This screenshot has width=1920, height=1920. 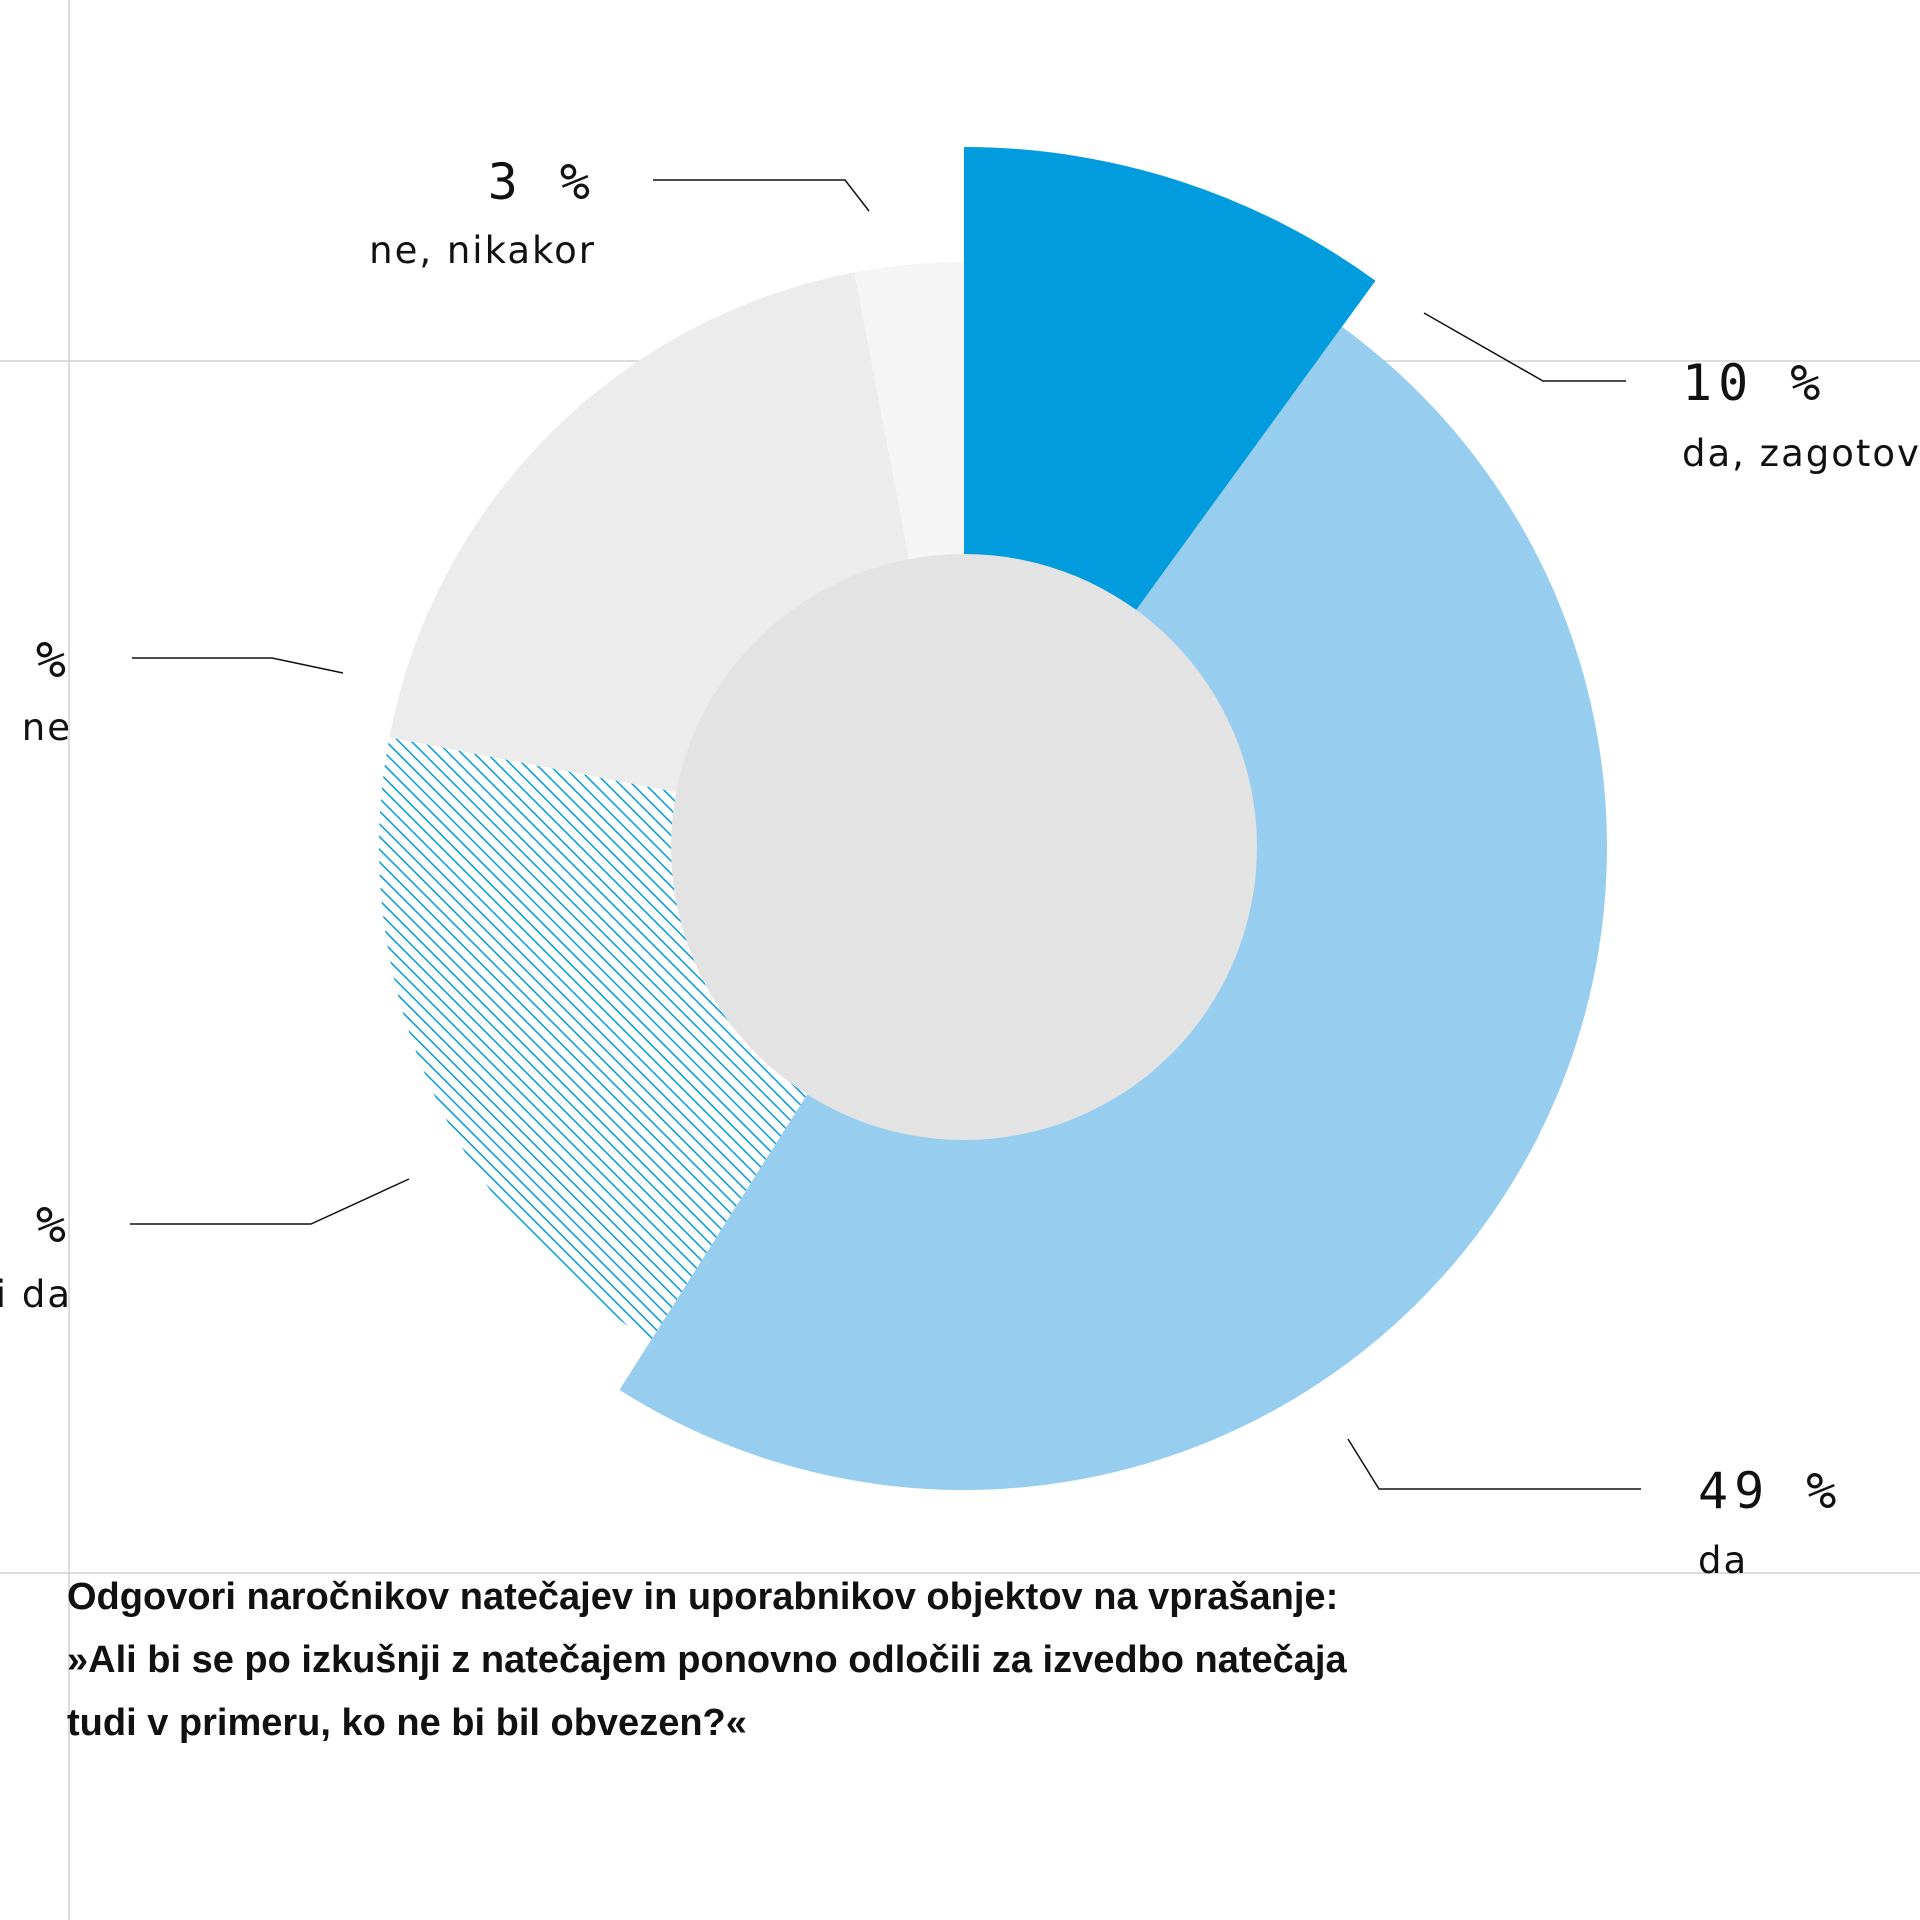 What do you see at coordinates (1723, 1560) in the screenshot?
I see `data-label-da: da` at bounding box center [1723, 1560].